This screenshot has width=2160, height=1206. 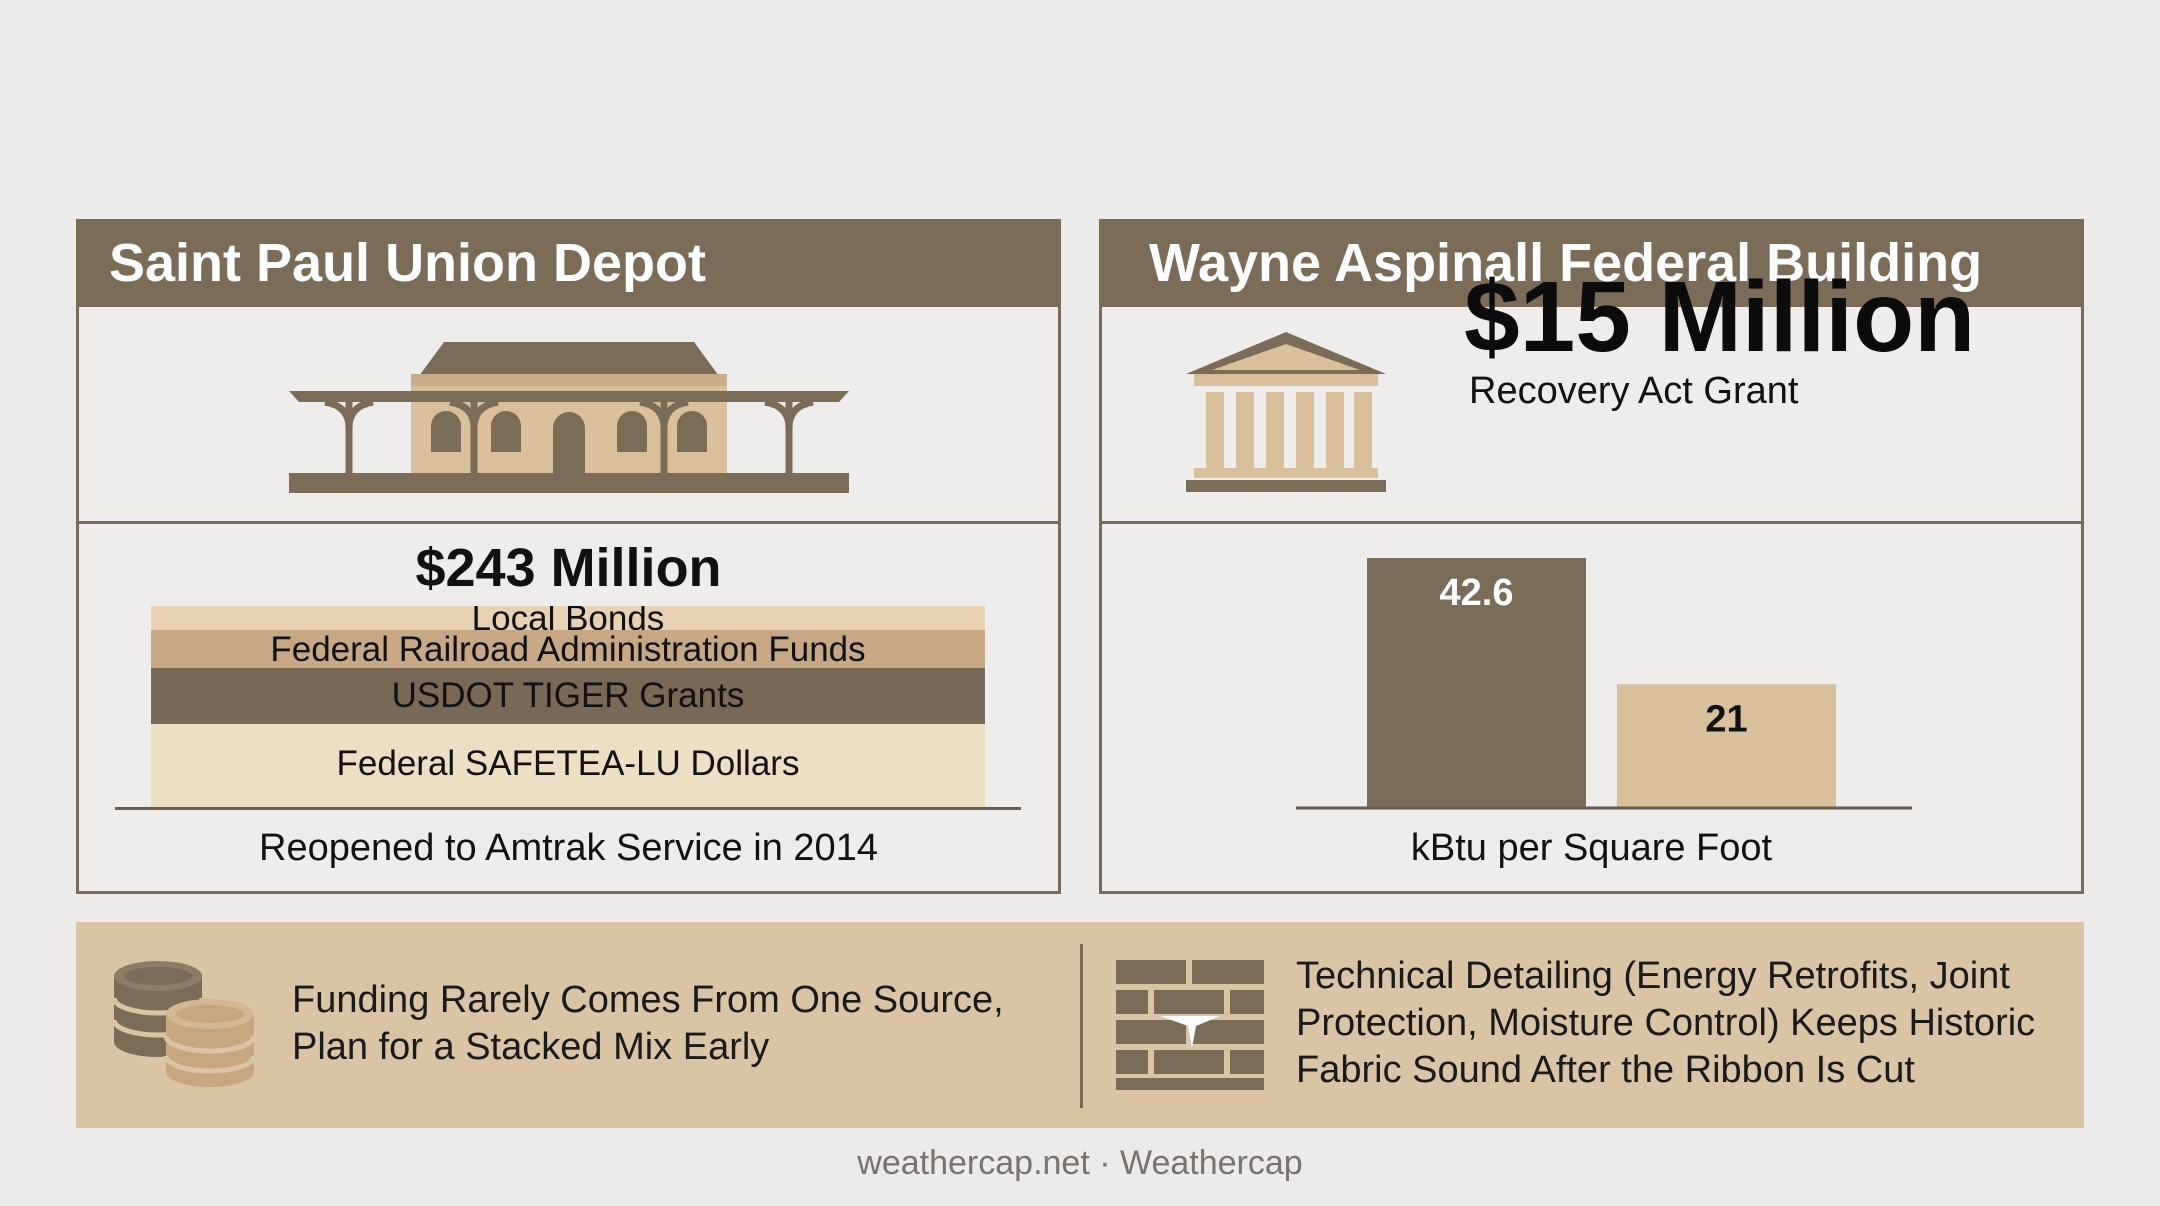 I want to click on chart-xlabel: kBtu per Square Foot, so click(x=1591, y=848).